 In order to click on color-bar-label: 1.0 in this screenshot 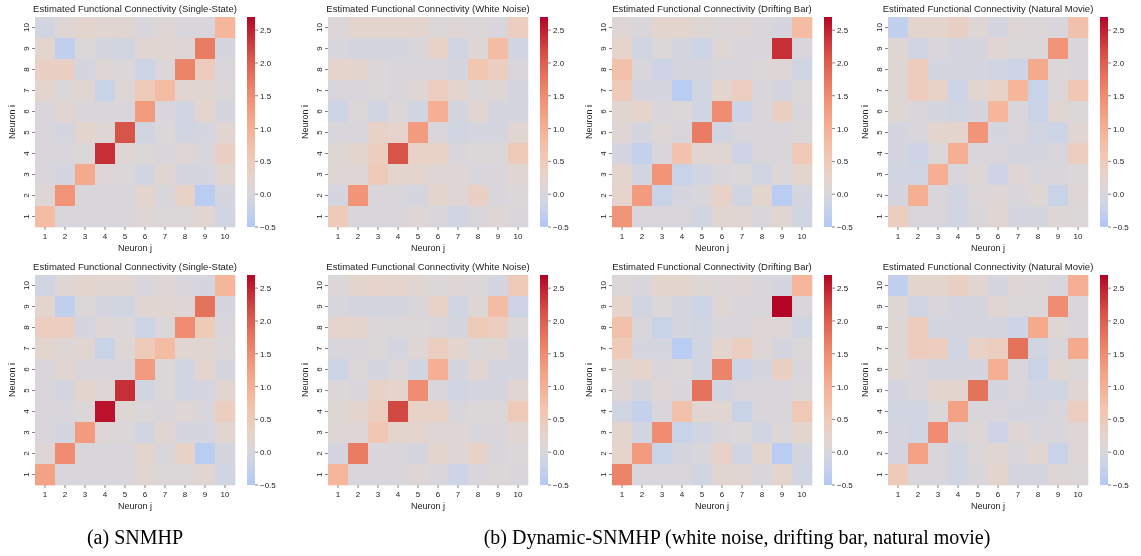, I will do `click(559, 129)`.